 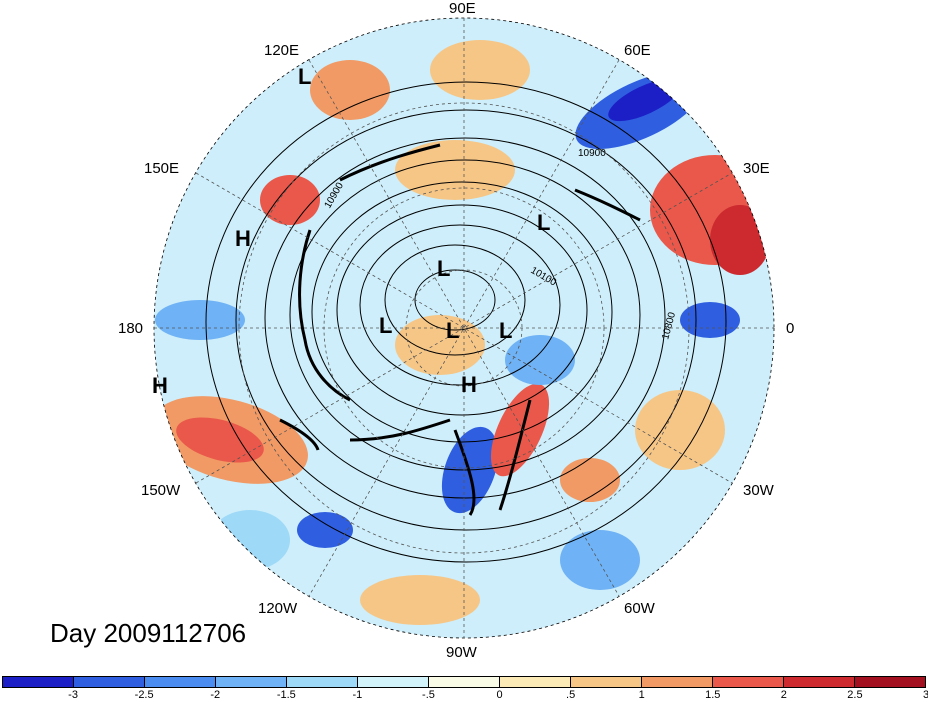 What do you see at coordinates (161, 490) in the screenshot?
I see `lon-label-150w: 150W` at bounding box center [161, 490].